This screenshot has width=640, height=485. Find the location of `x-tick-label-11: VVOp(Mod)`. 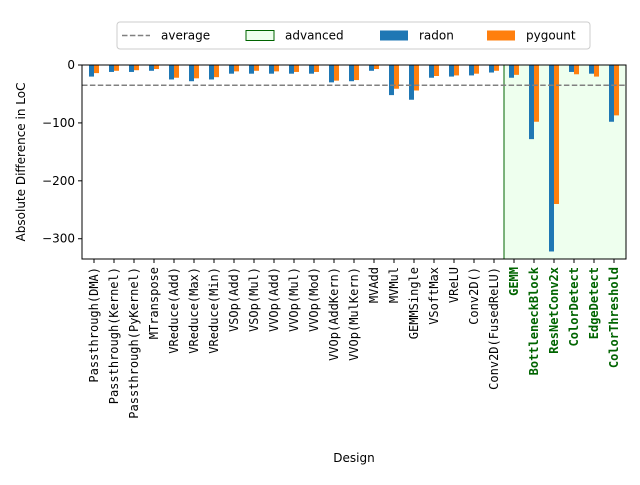

x-tick-label-11: VVOp(Mod) is located at coordinates (314, 299).